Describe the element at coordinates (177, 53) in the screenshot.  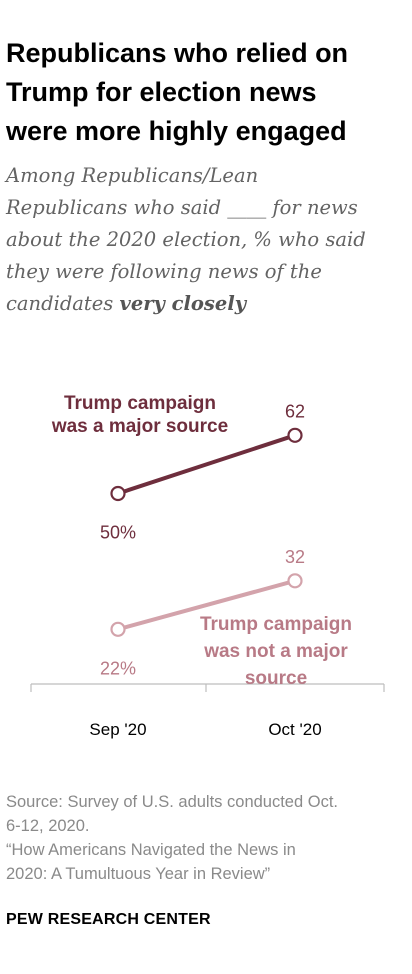
I see `title-line: Republicans who relied on` at that location.